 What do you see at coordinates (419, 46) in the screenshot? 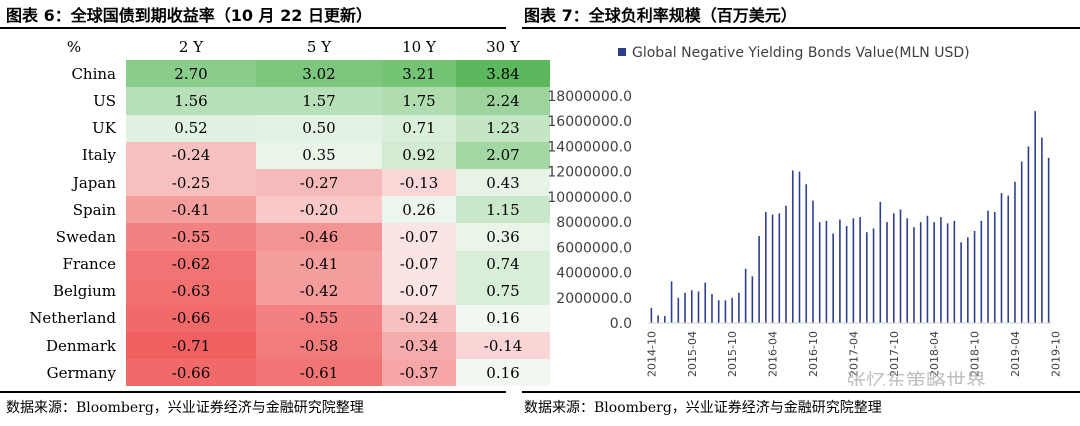
I see `header-cell: 10 Y` at bounding box center [419, 46].